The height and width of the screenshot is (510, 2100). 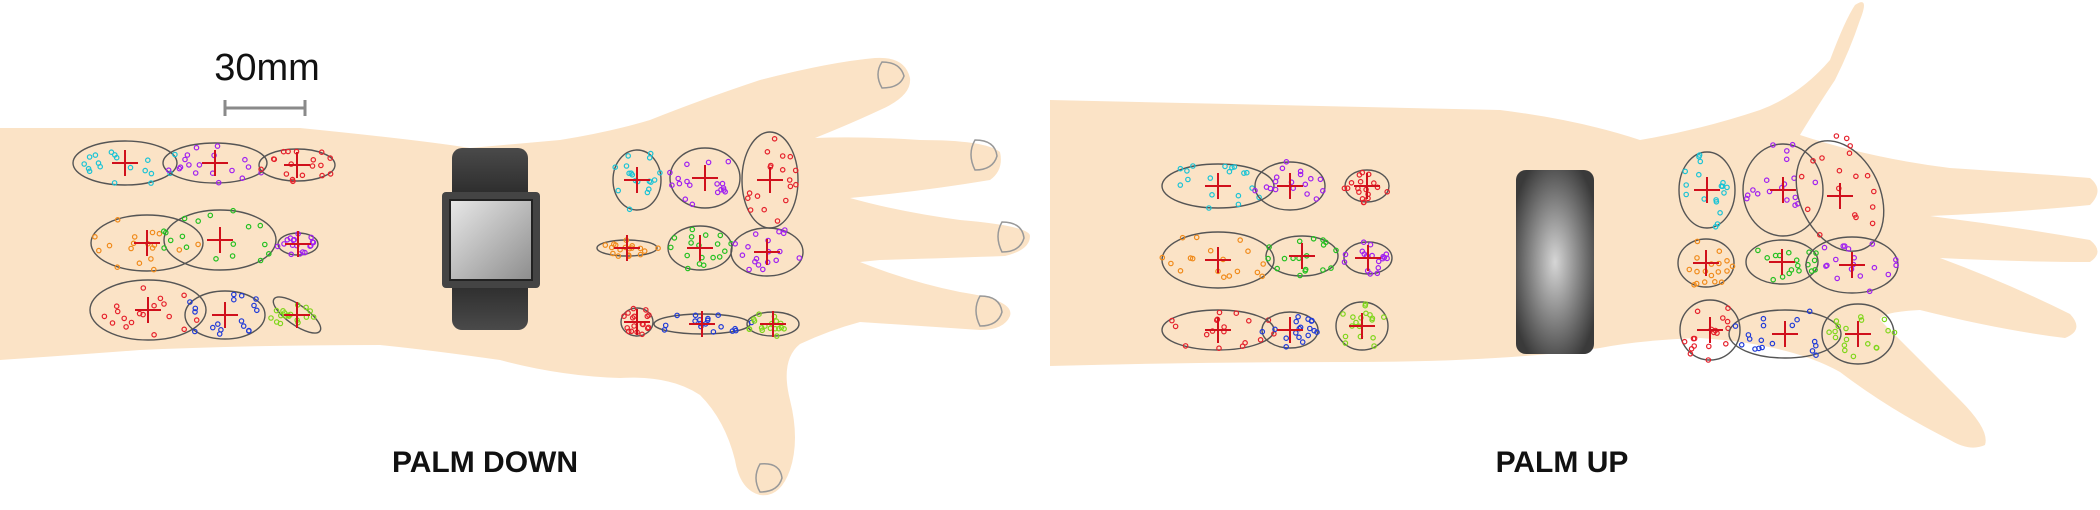 I want to click on watch-palm-down, so click(x=491, y=239).